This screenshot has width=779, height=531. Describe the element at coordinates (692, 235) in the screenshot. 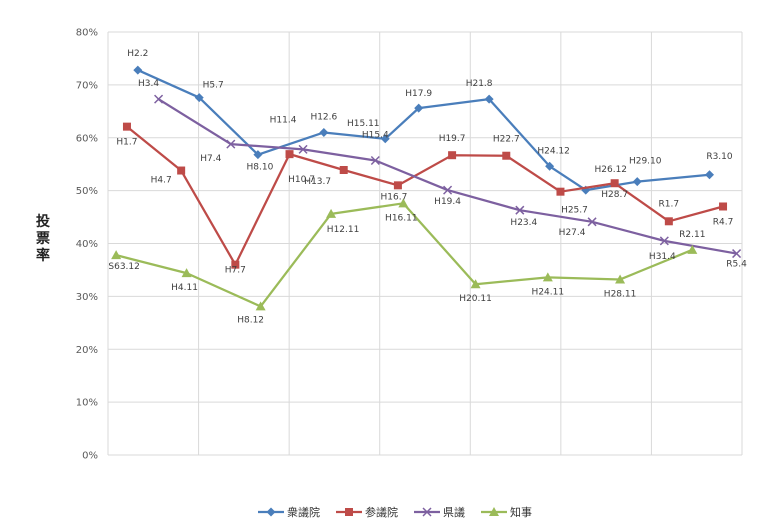

I see `point-label: R2.11` at that location.